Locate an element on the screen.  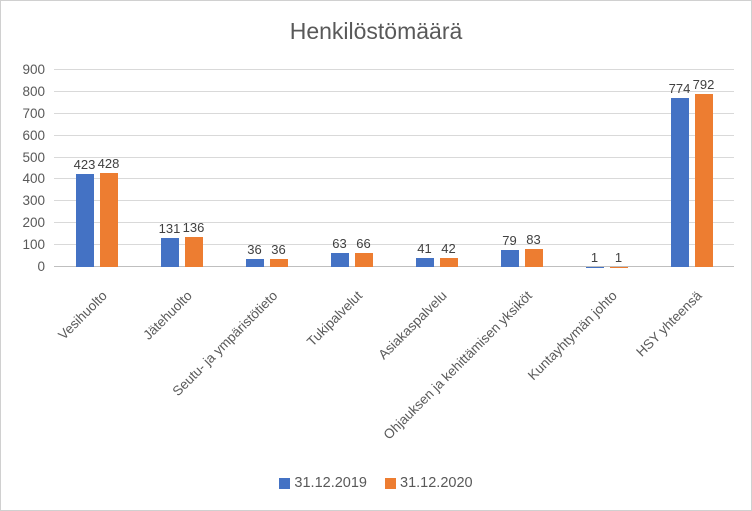
bar-value-label: 774 is located at coordinates (679, 88).